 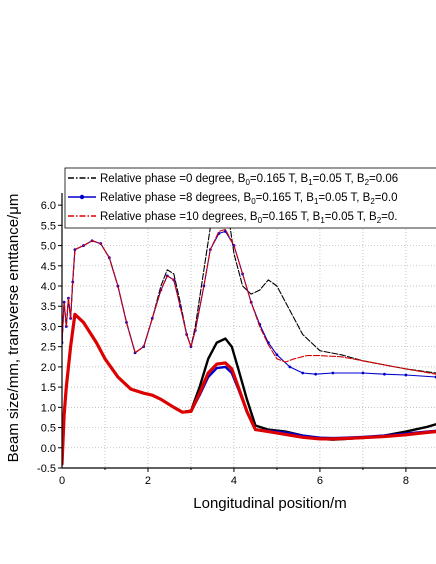 What do you see at coordinates (62, 481) in the screenshot?
I see `x-tick-label: 0` at bounding box center [62, 481].